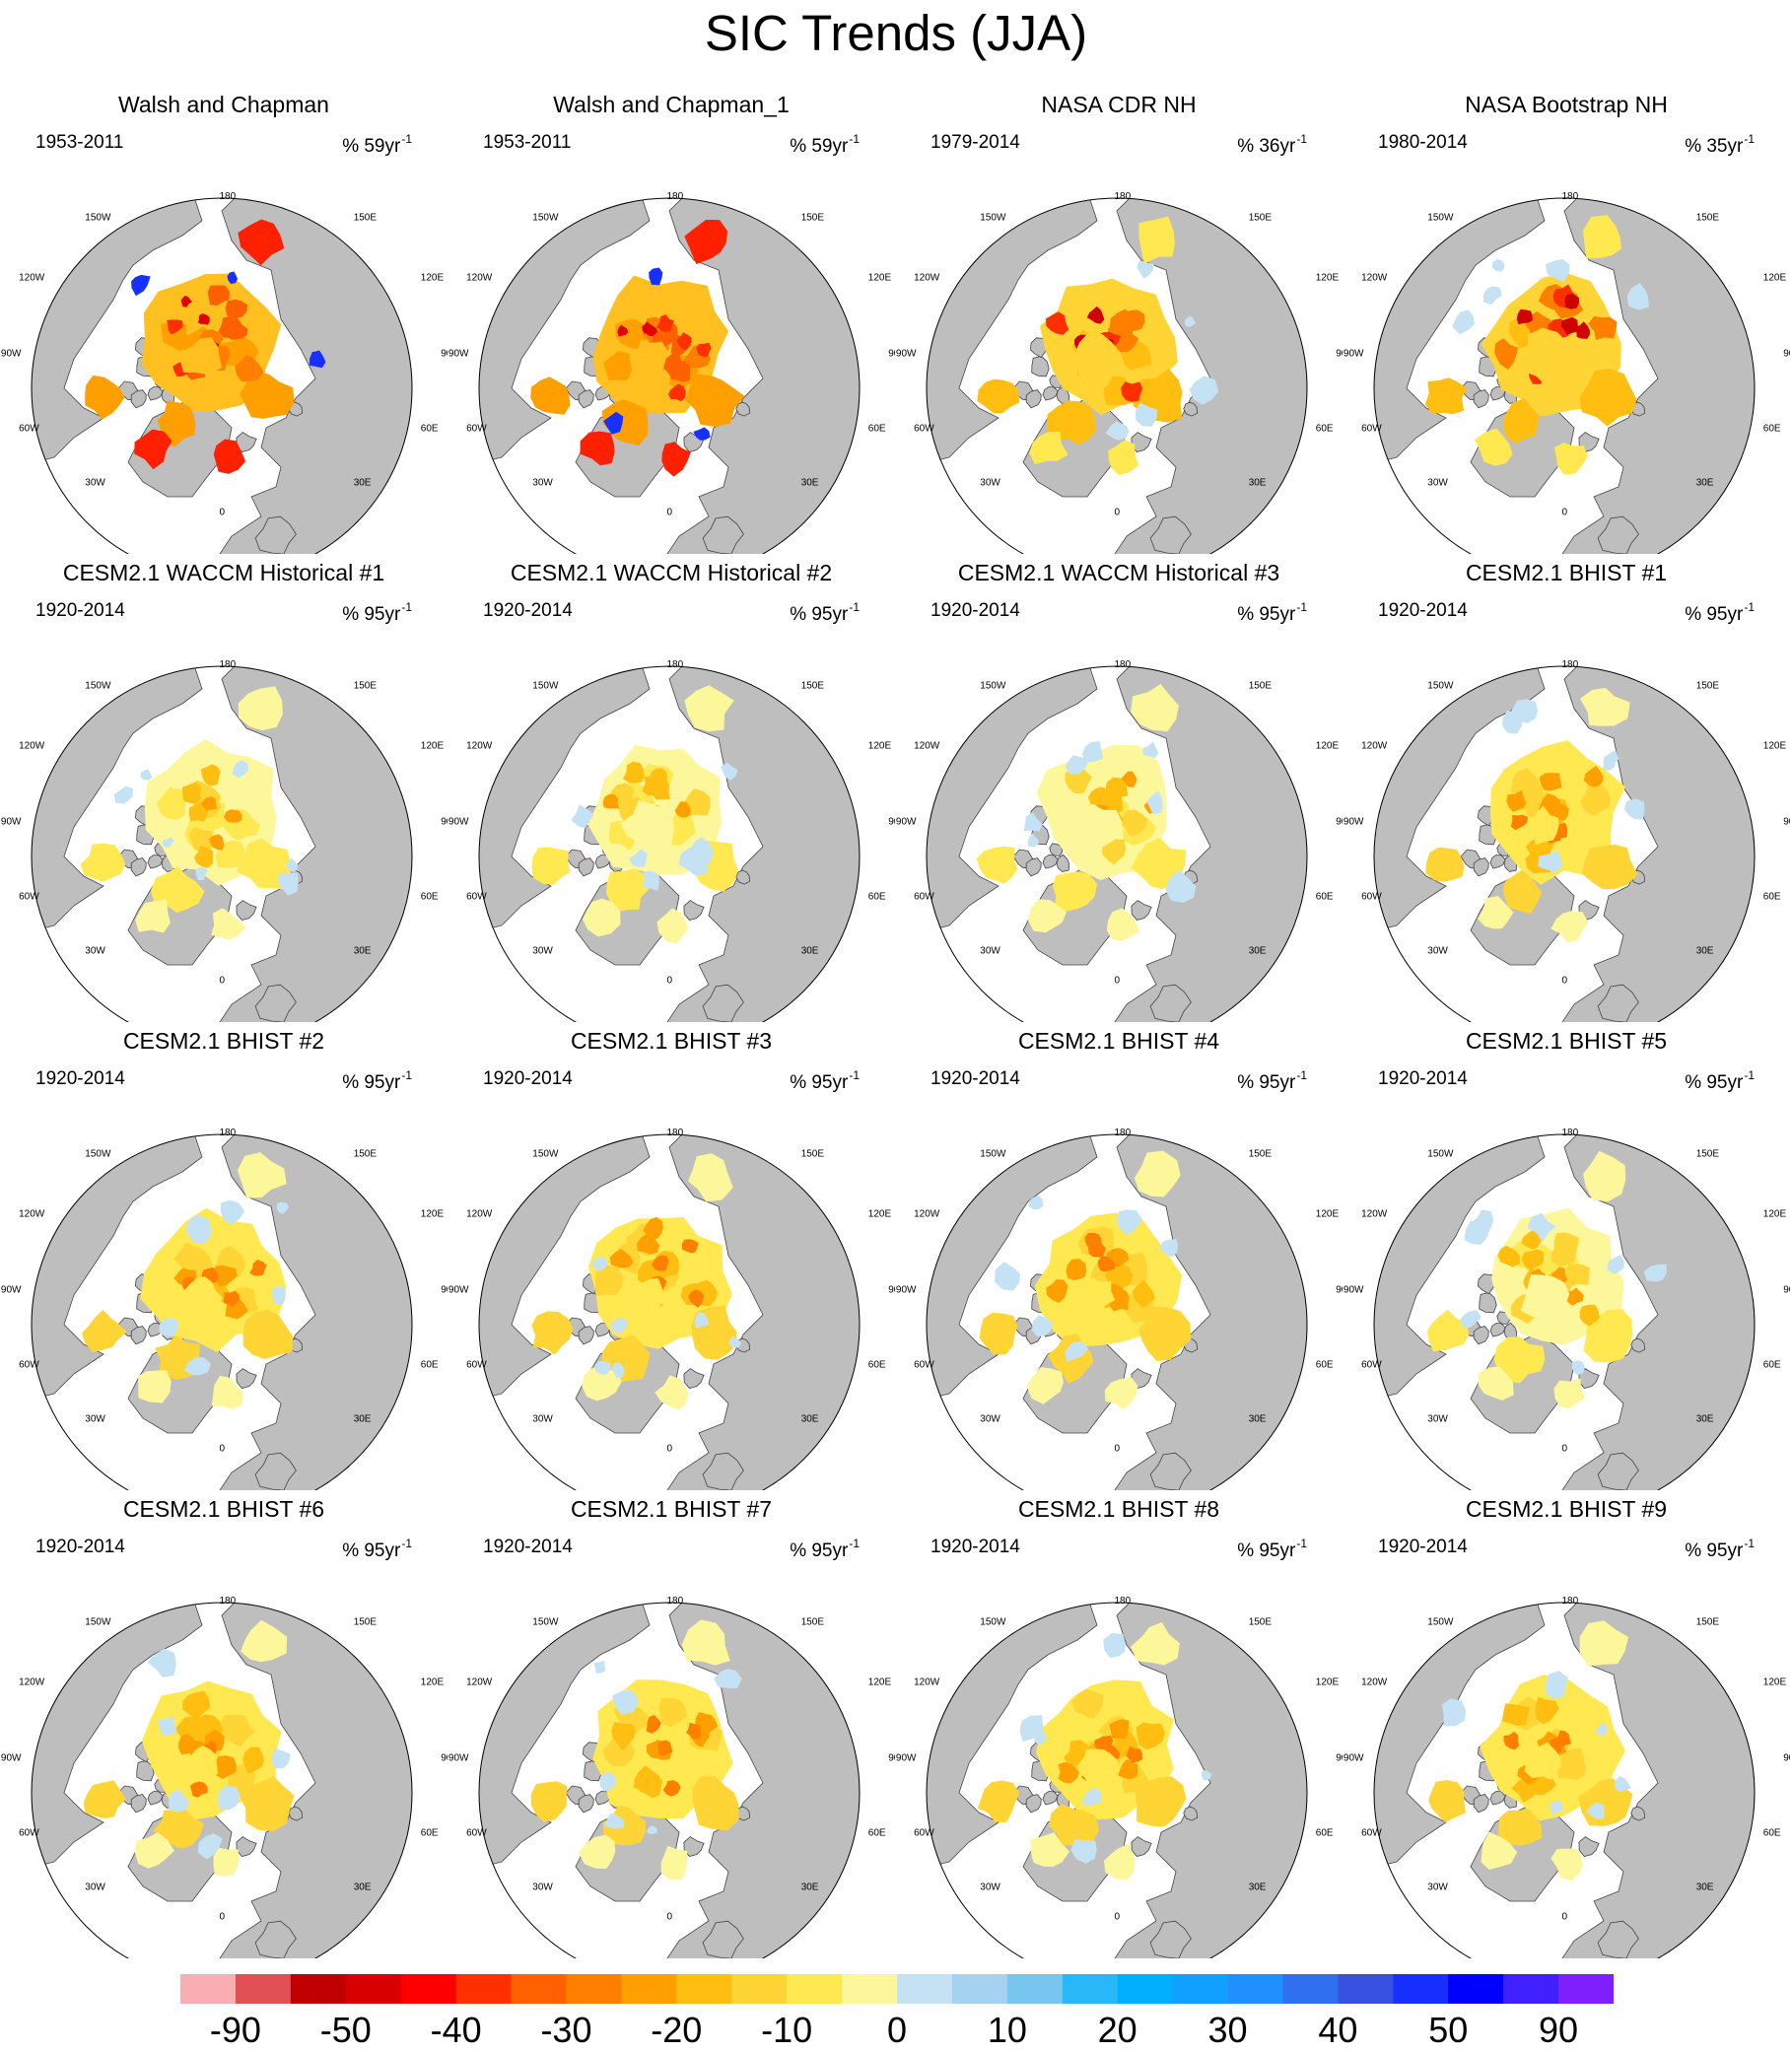 The image size is (1792, 2052). What do you see at coordinates (1338, 2030) in the screenshot?
I see `colorbar-tick-label: 40` at bounding box center [1338, 2030].